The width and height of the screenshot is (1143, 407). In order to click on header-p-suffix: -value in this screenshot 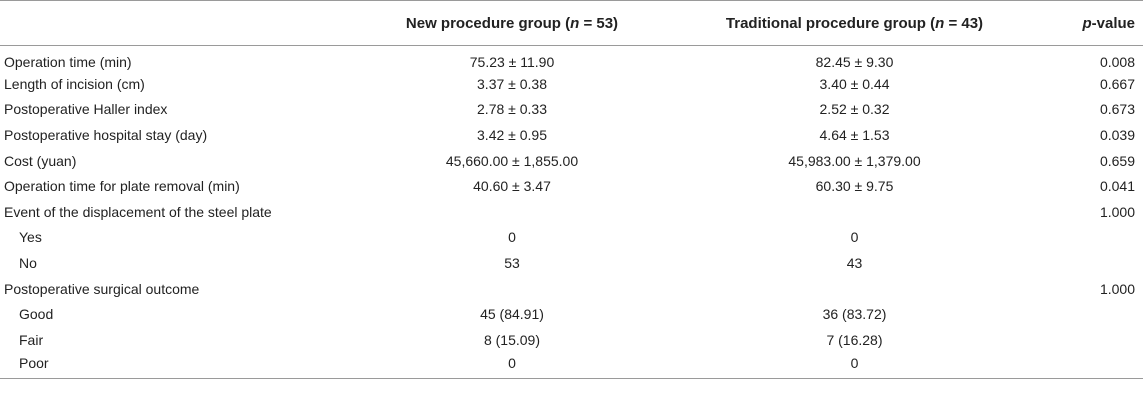, I will do `click(1113, 23)`.